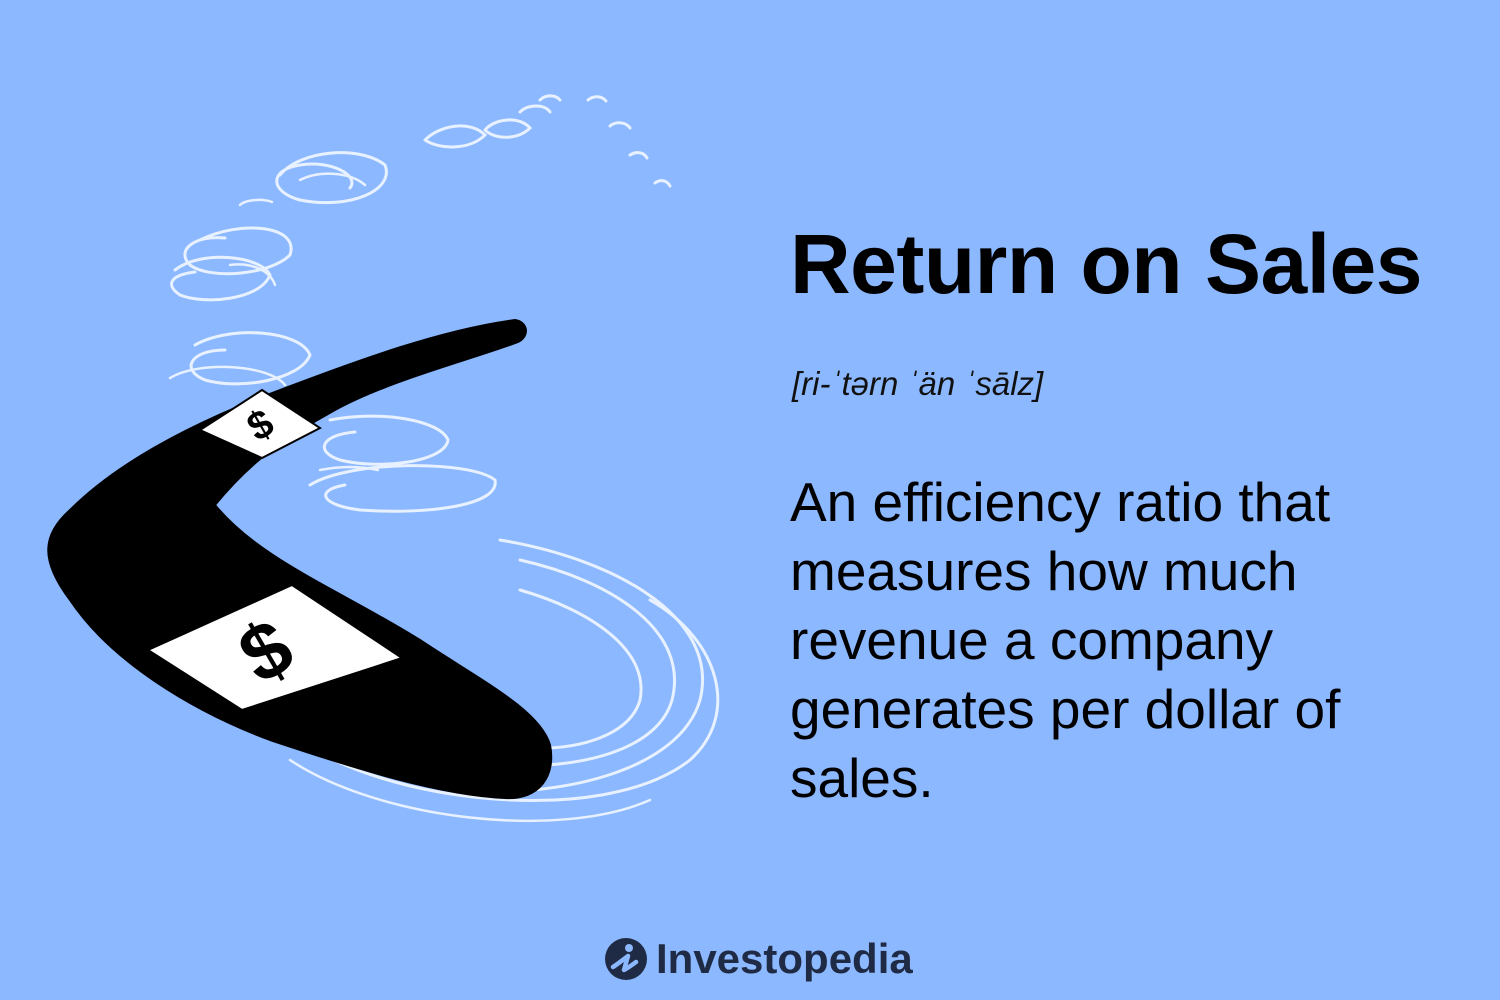  I want to click on brand-name: Investopedia, so click(784, 958).